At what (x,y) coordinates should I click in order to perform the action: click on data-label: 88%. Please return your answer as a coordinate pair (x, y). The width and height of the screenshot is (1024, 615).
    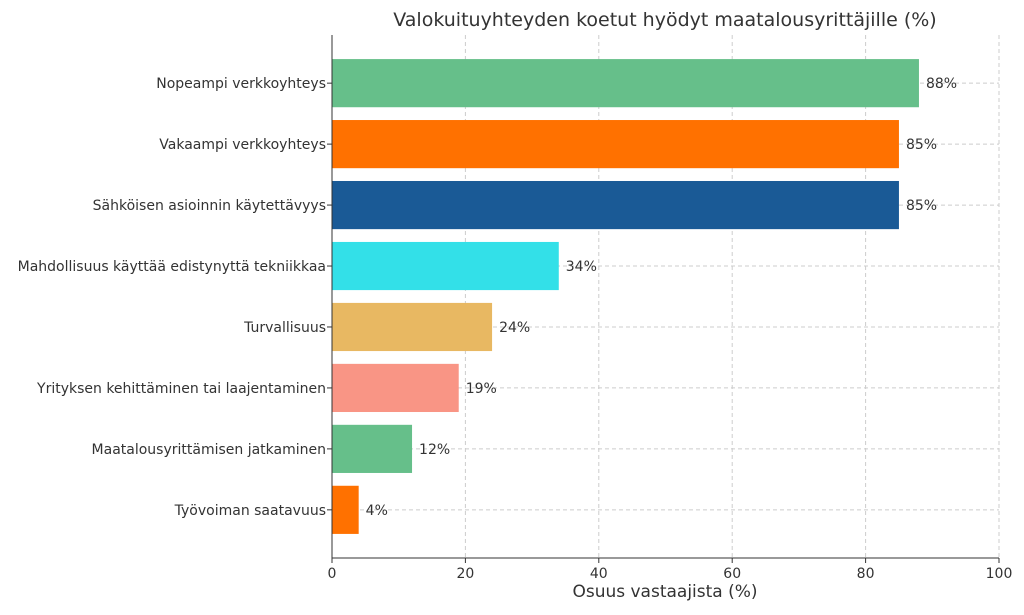
    Looking at the image, I should click on (941, 84).